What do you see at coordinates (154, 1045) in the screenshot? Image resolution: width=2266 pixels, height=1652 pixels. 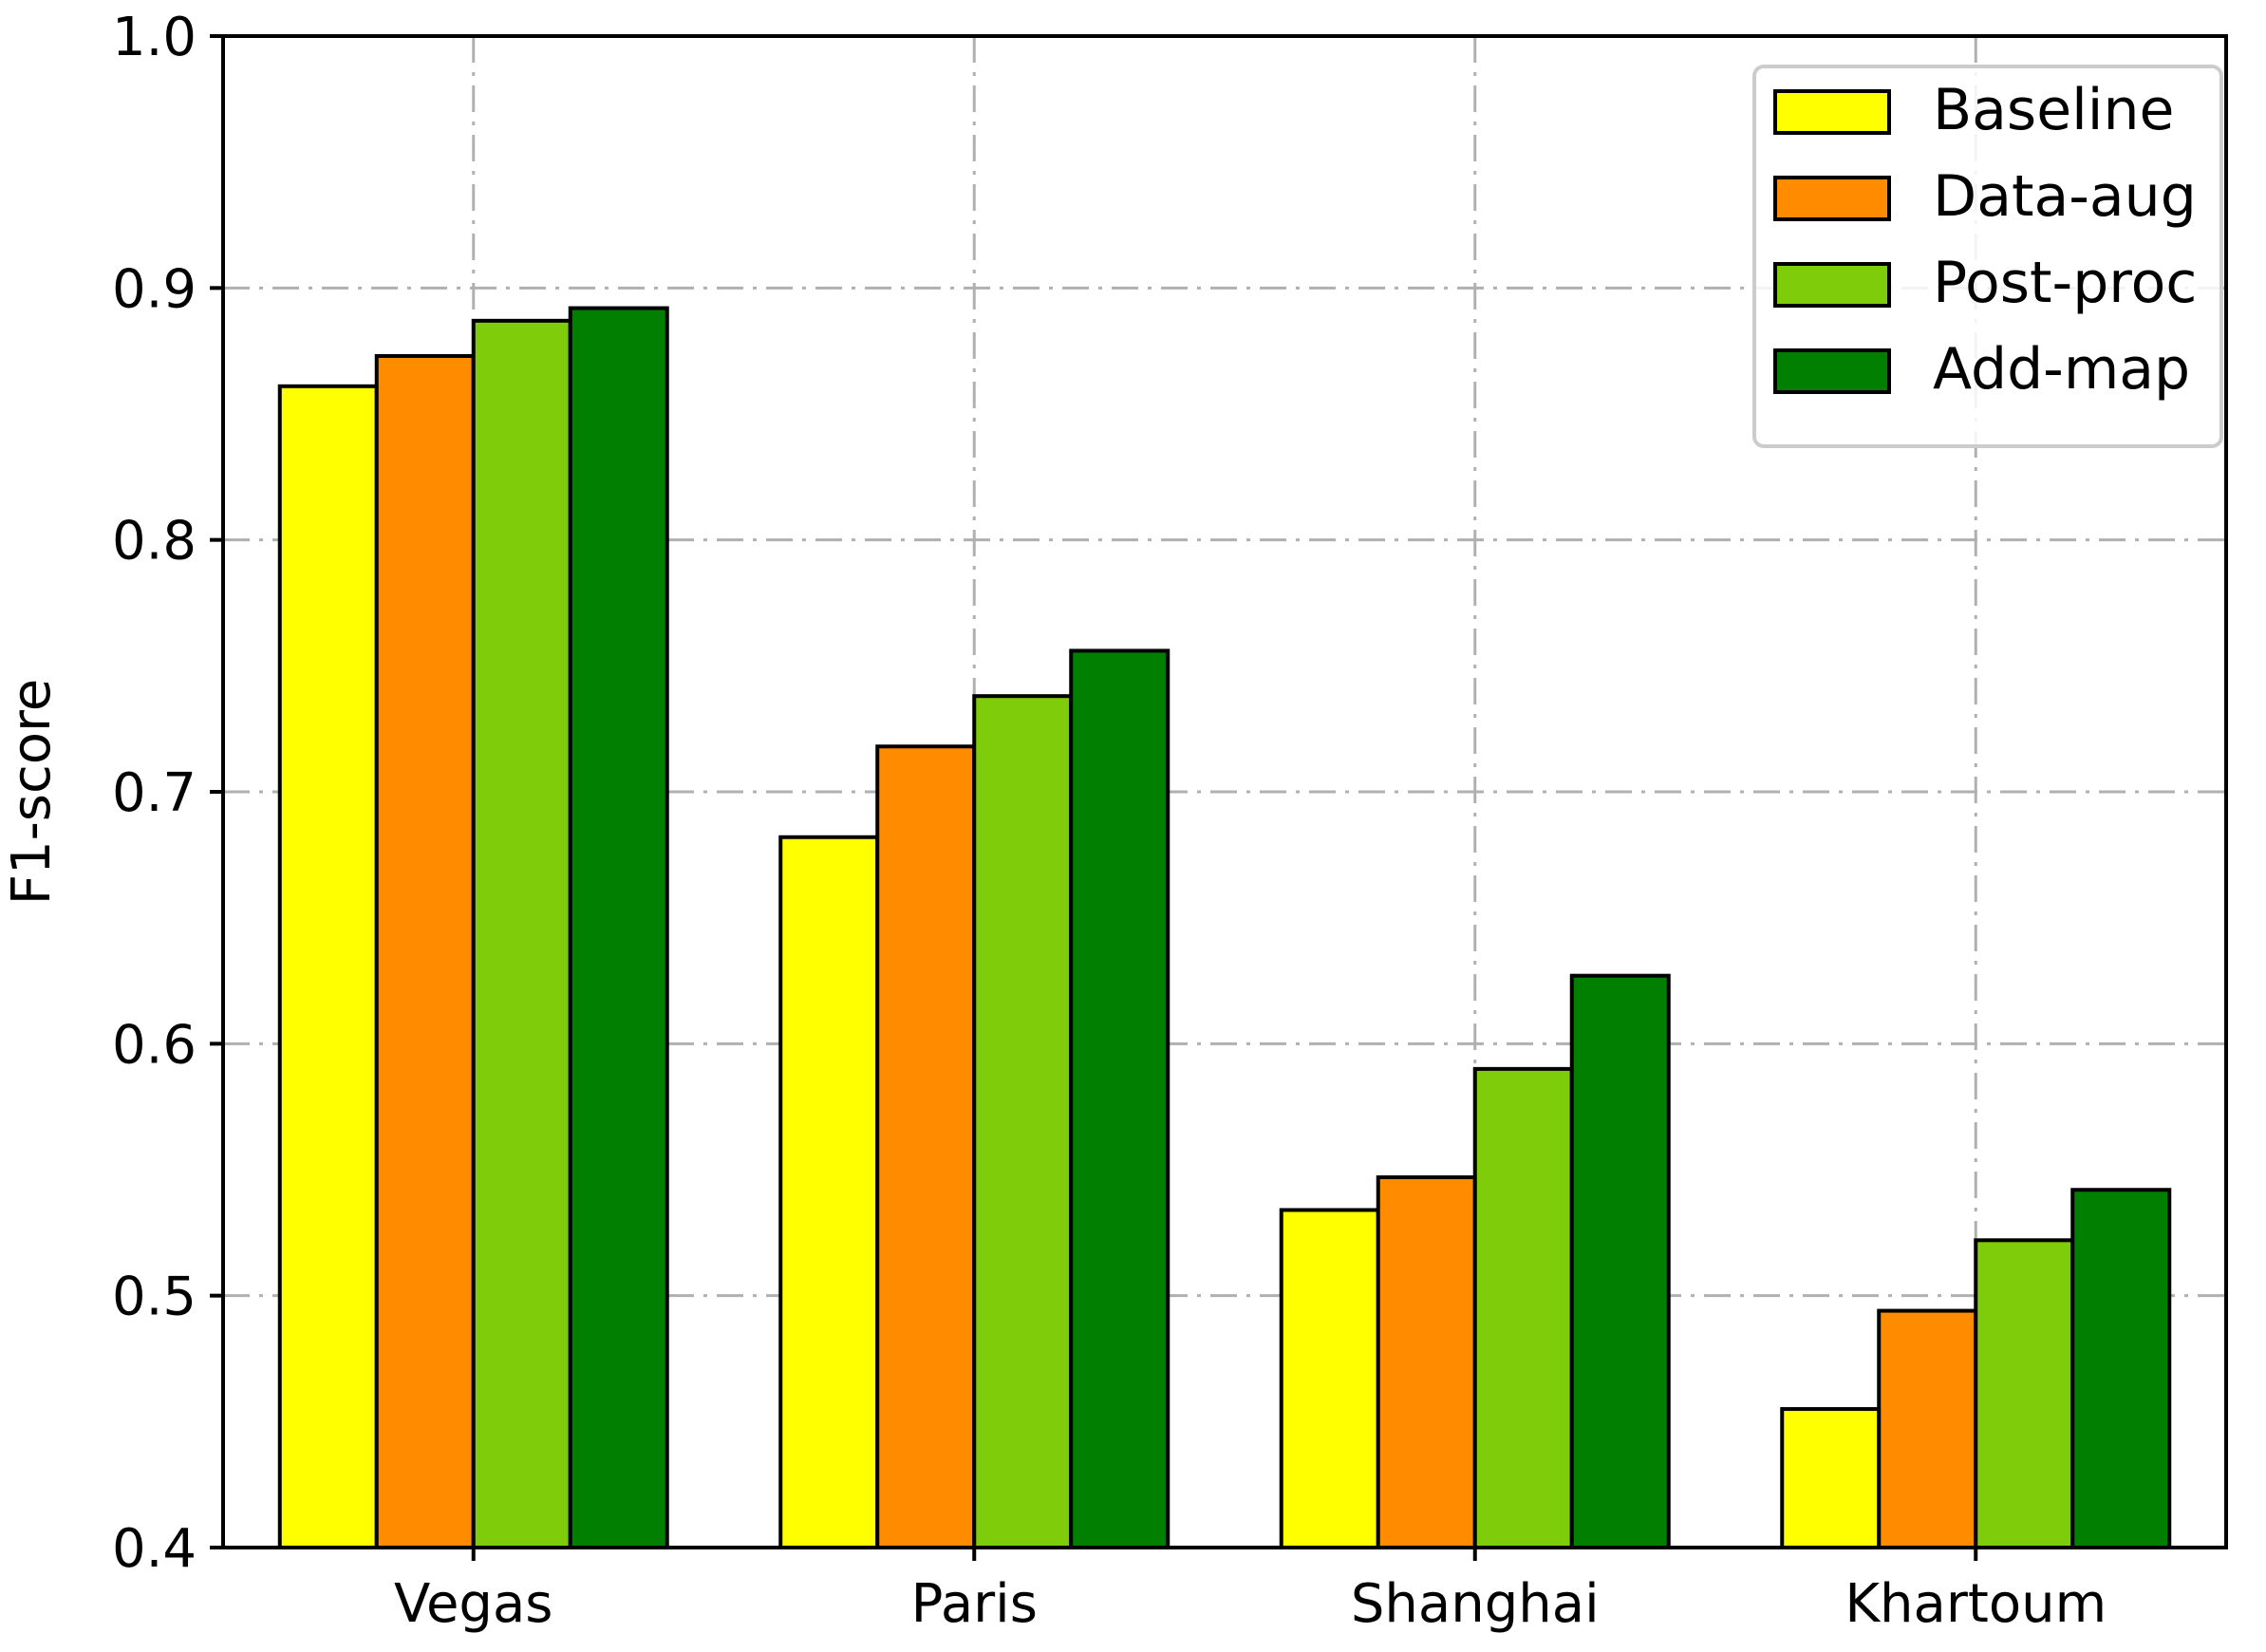 I see `y-tick-label: 0.6` at bounding box center [154, 1045].